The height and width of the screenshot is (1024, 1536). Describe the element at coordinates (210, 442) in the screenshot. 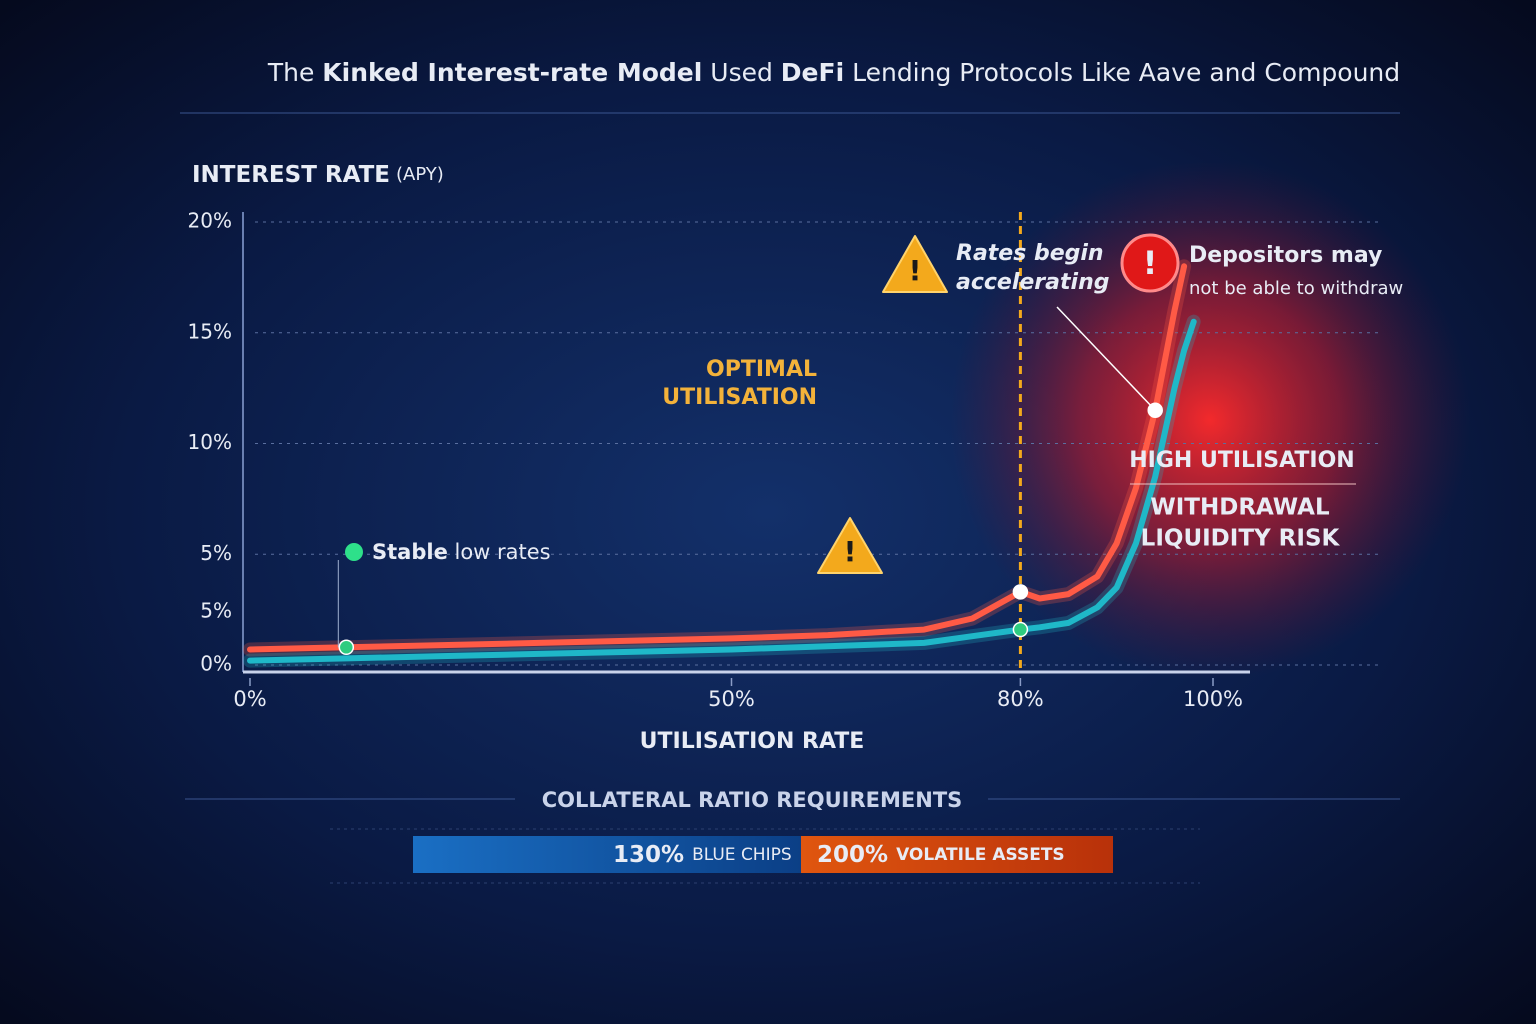

I see `y-tick-label: 10%` at that location.